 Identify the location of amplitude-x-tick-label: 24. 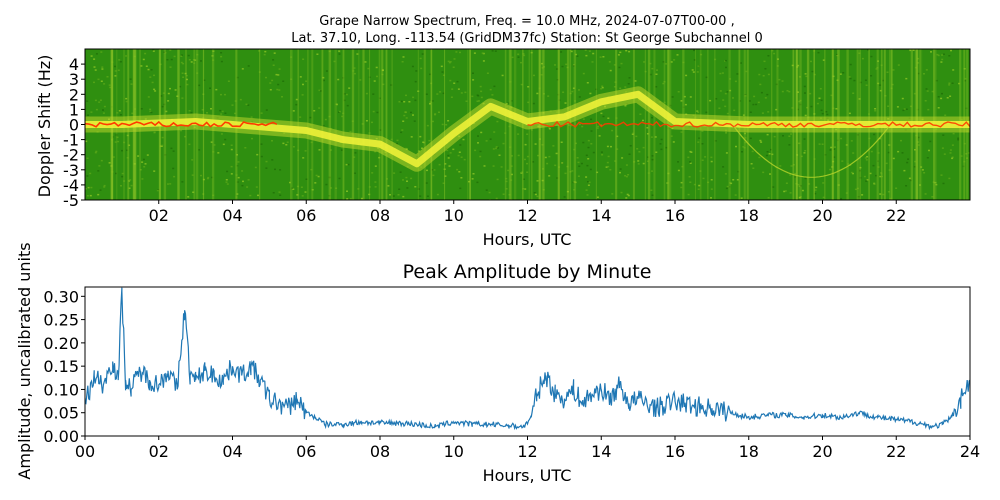
(970, 451).